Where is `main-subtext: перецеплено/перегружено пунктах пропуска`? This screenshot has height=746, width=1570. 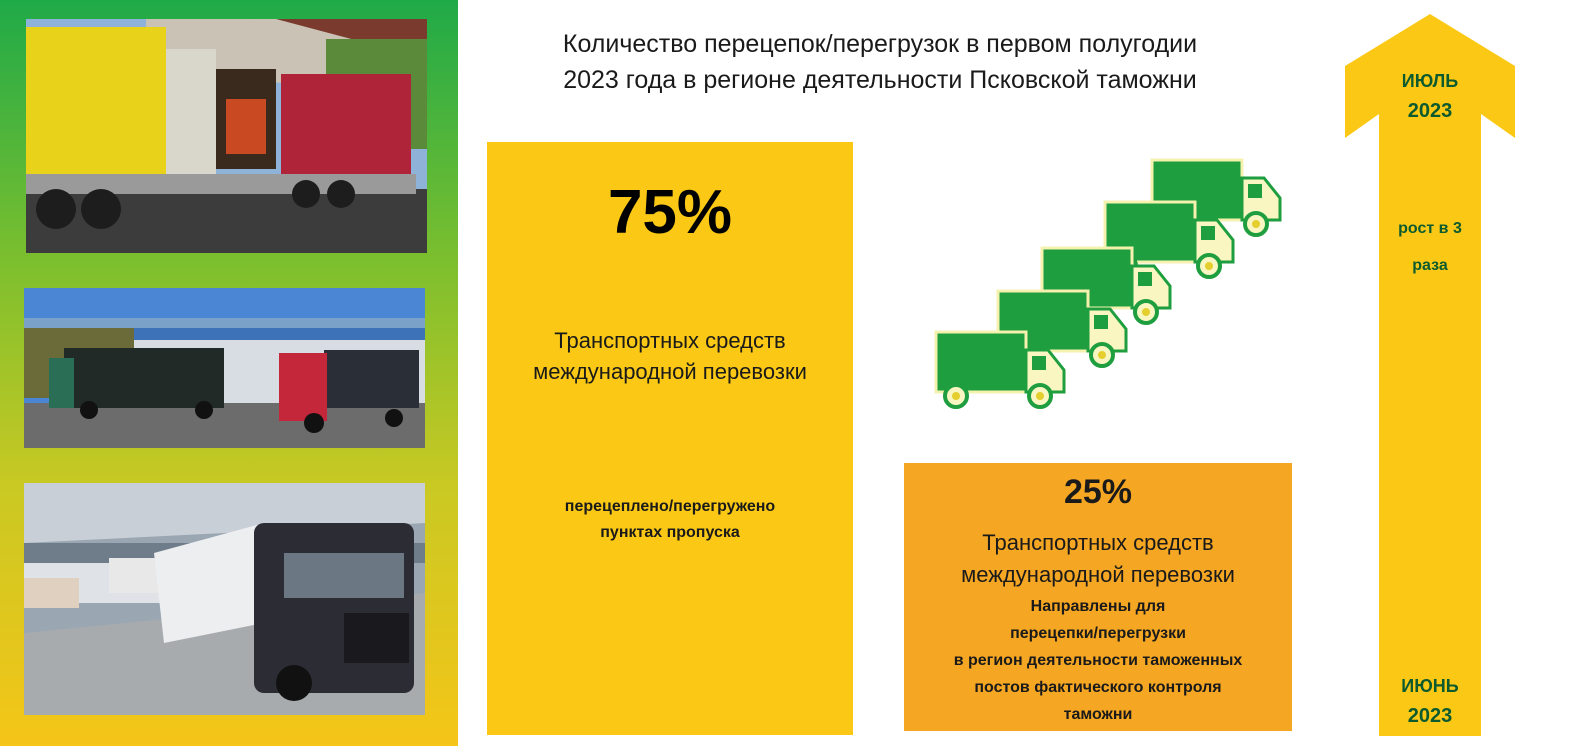 main-subtext: перецеплено/перегружено пунктах пропуска is located at coordinates (670, 520).